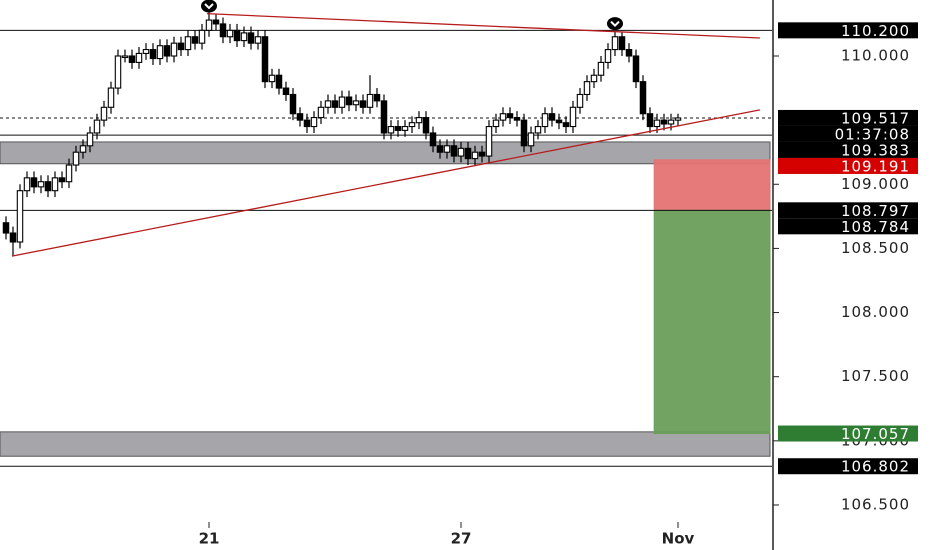 The width and height of the screenshot is (932, 550). I want to click on price-label: 106.802, so click(848, 467).